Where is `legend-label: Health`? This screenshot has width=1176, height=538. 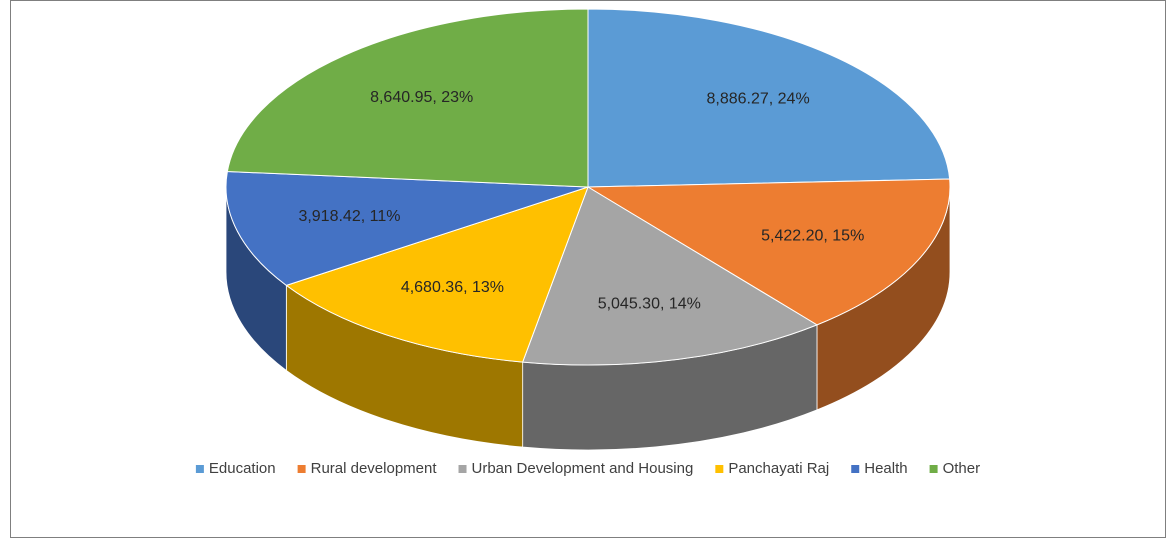
legend-label: Health is located at coordinates (885, 468).